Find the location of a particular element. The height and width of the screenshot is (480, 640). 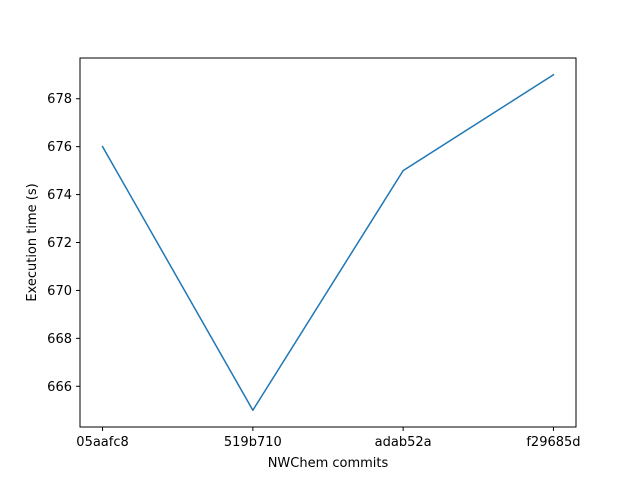

x-axis-label: NWChem commits is located at coordinates (328, 463).